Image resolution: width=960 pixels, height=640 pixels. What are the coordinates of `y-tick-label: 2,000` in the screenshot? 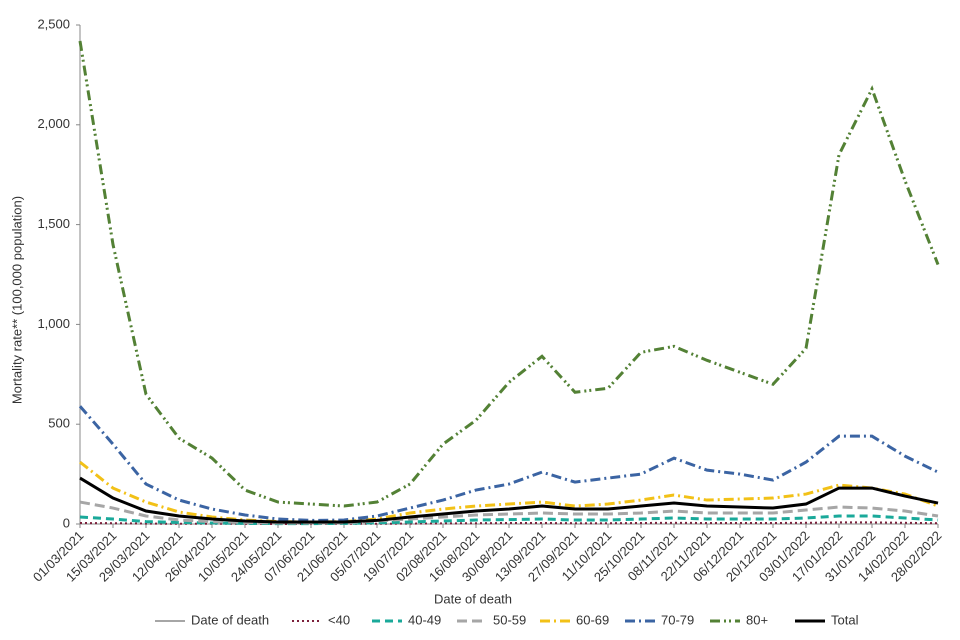 It's located at (53, 123).